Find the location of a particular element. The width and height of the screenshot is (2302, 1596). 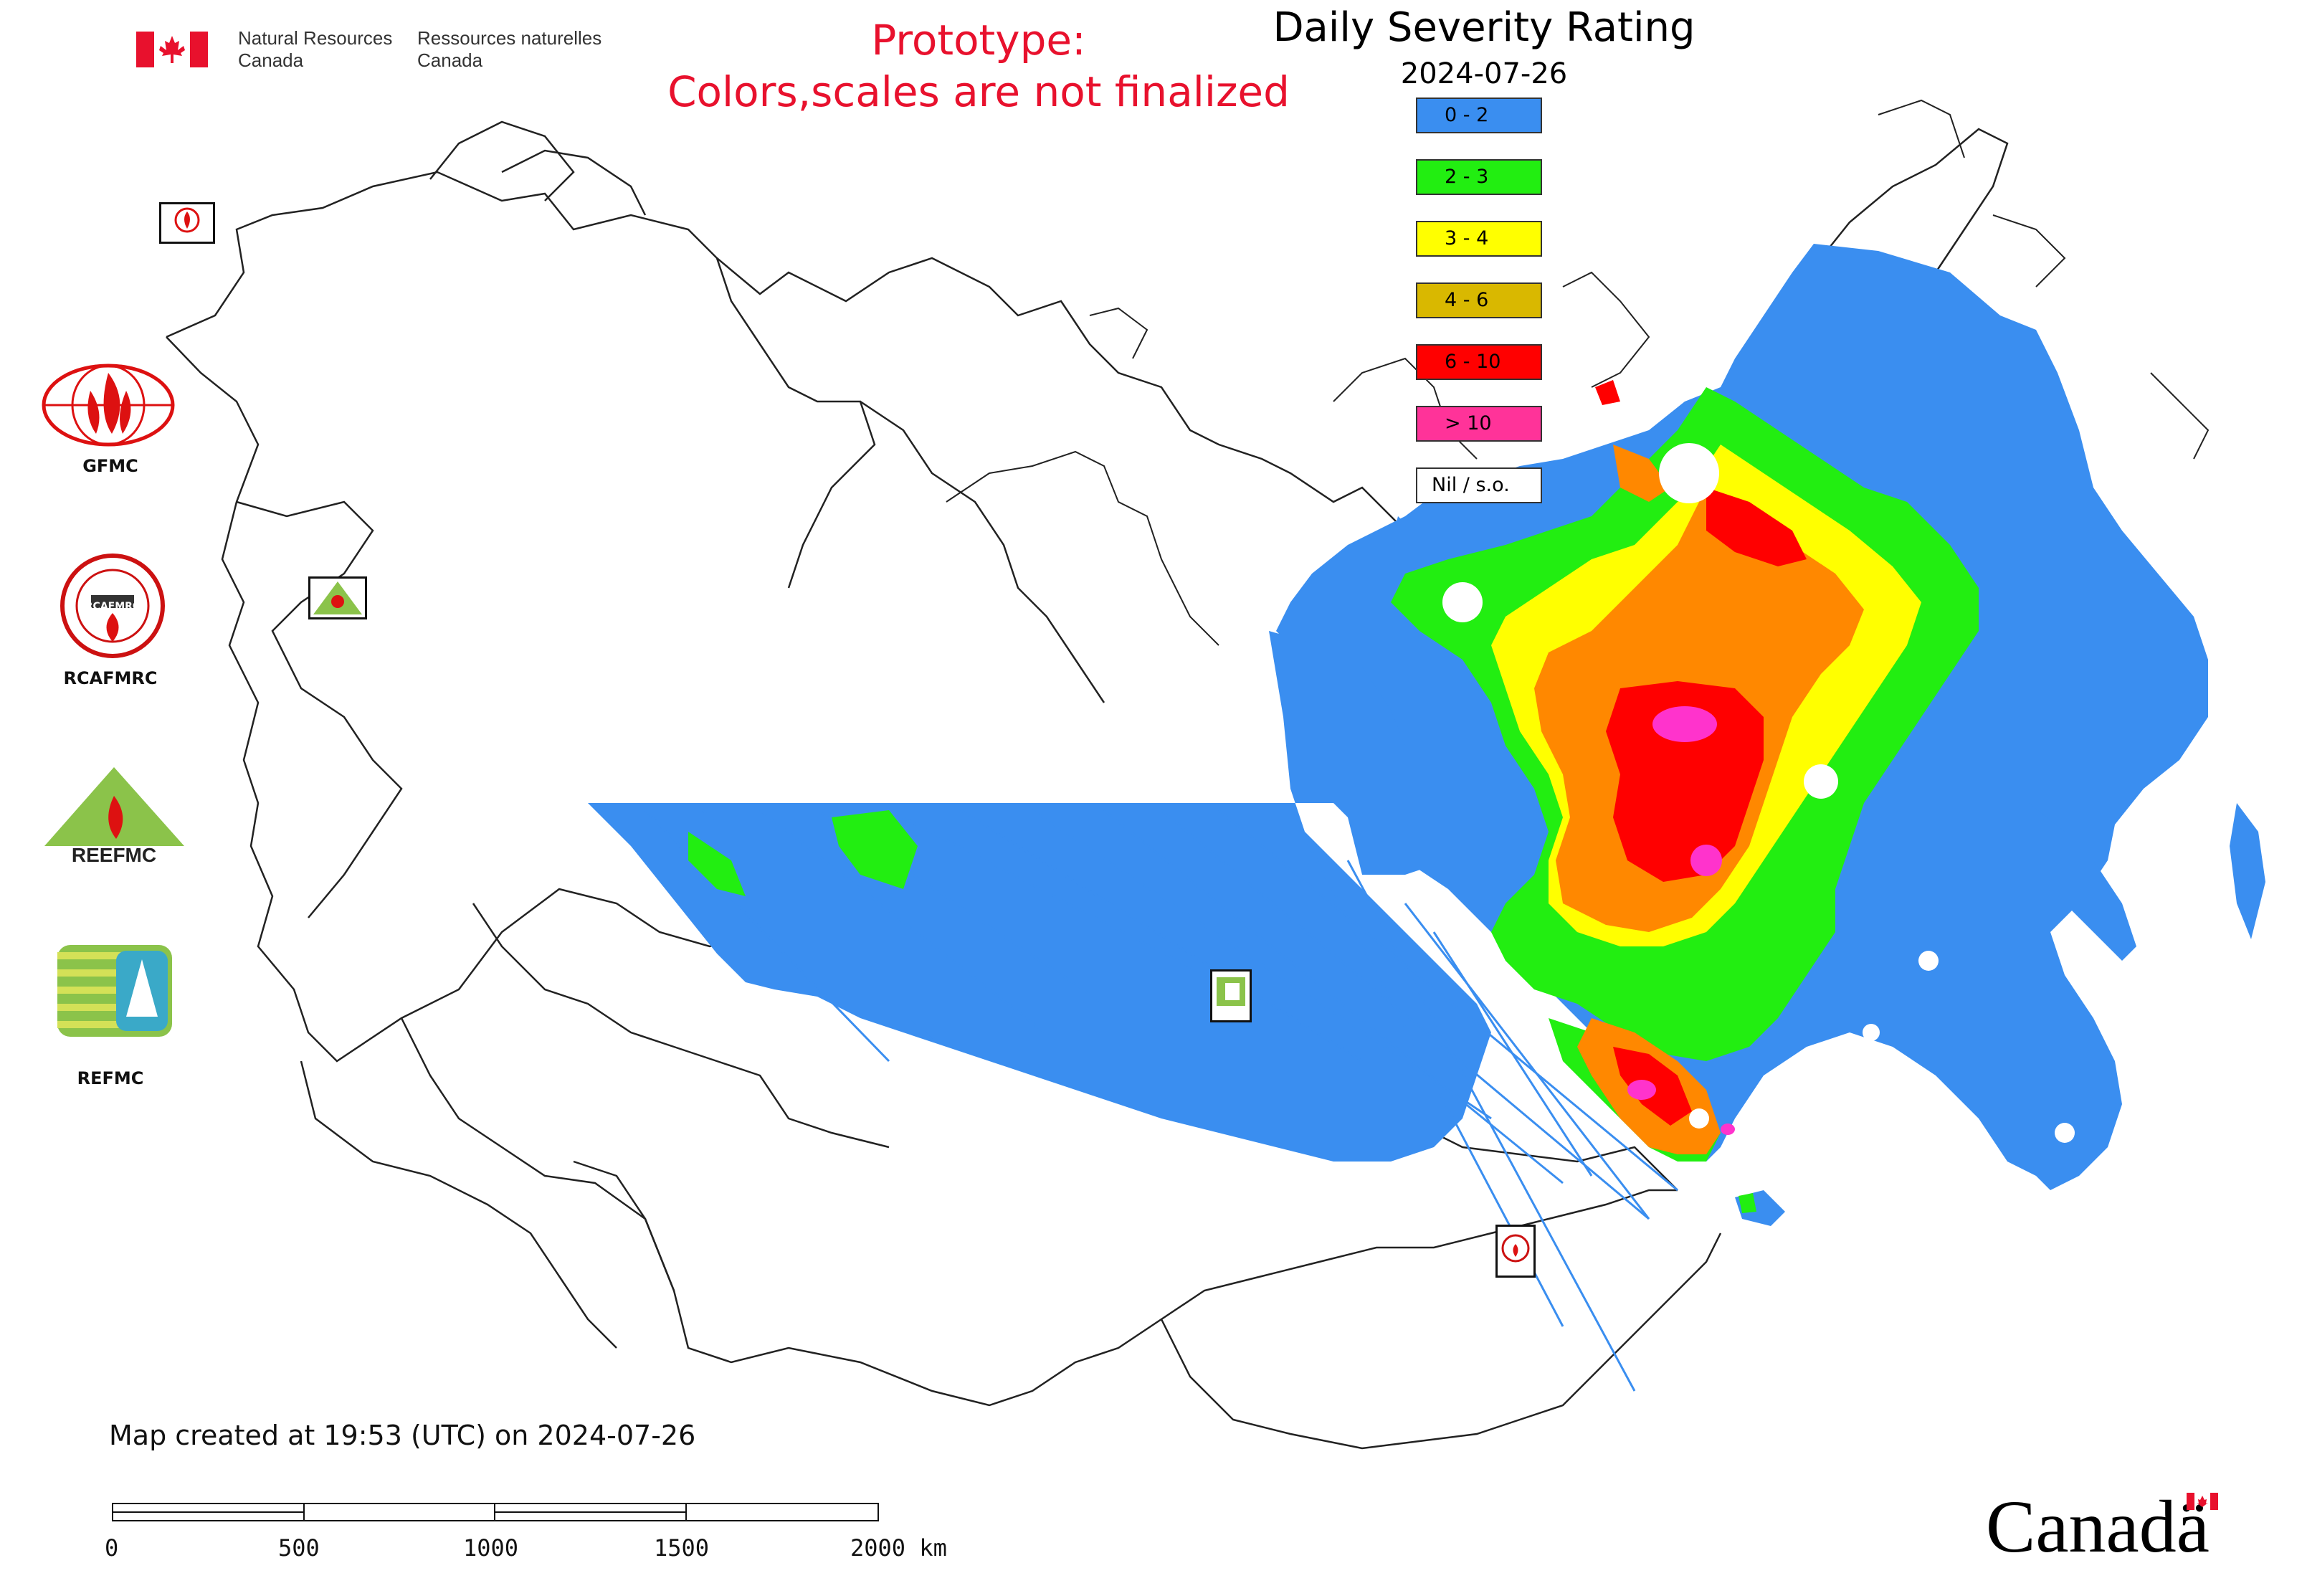

legend-item-gt-10: > 10 is located at coordinates (1479, 424).